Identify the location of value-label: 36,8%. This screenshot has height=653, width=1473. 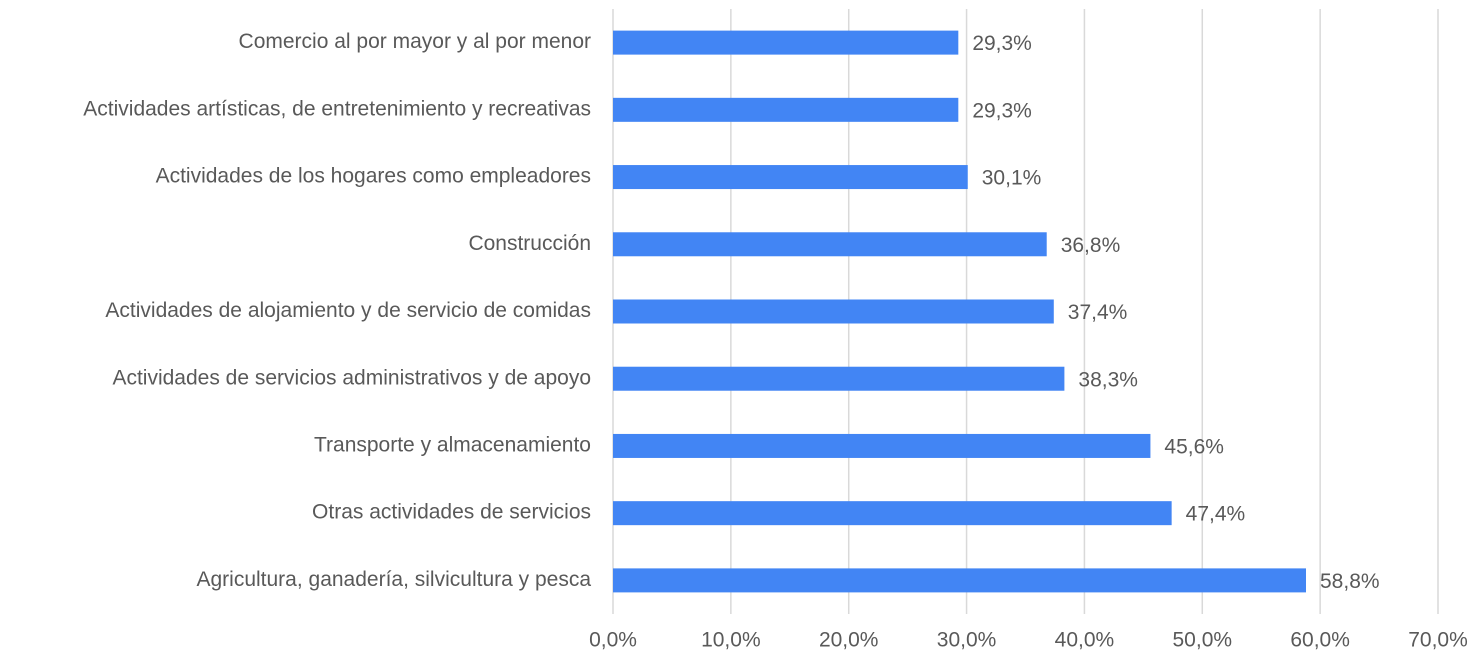
(1091, 245).